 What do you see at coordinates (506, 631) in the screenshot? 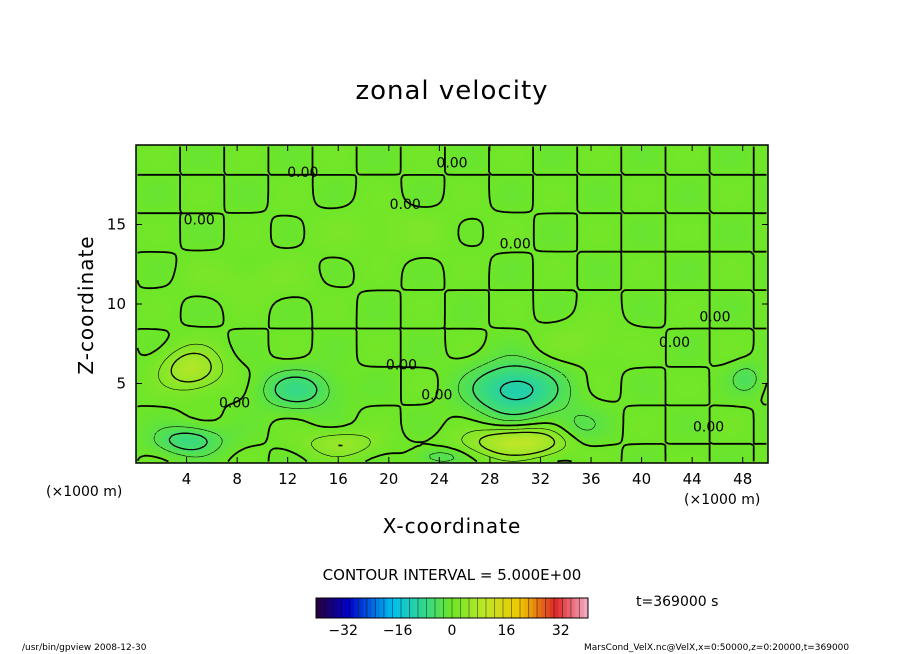
I see `colorbar-tick-label: 16` at bounding box center [506, 631].